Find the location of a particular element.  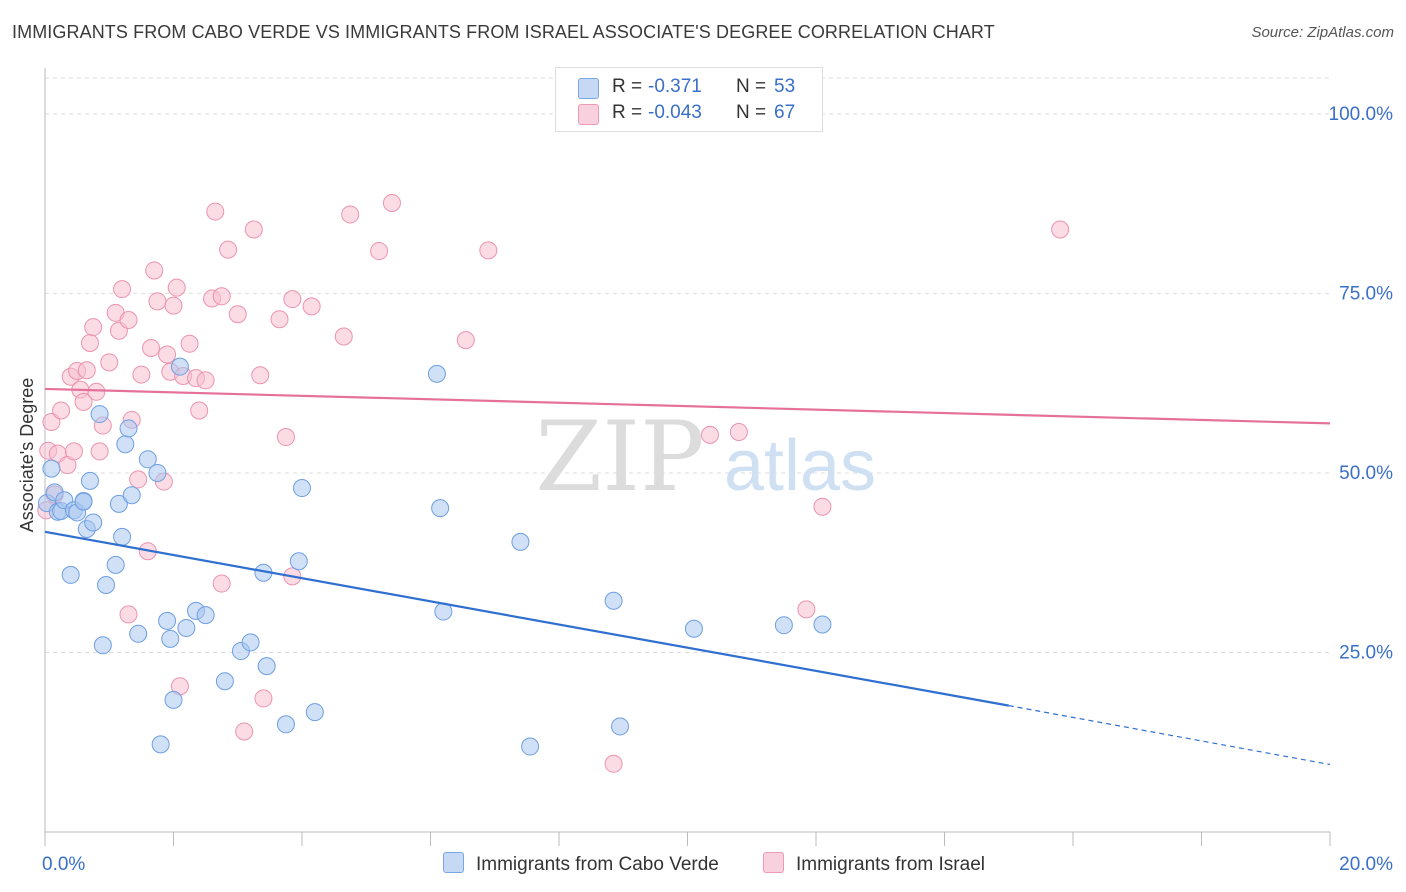

legend-r-value: -0.043 is located at coordinates (675, 112).